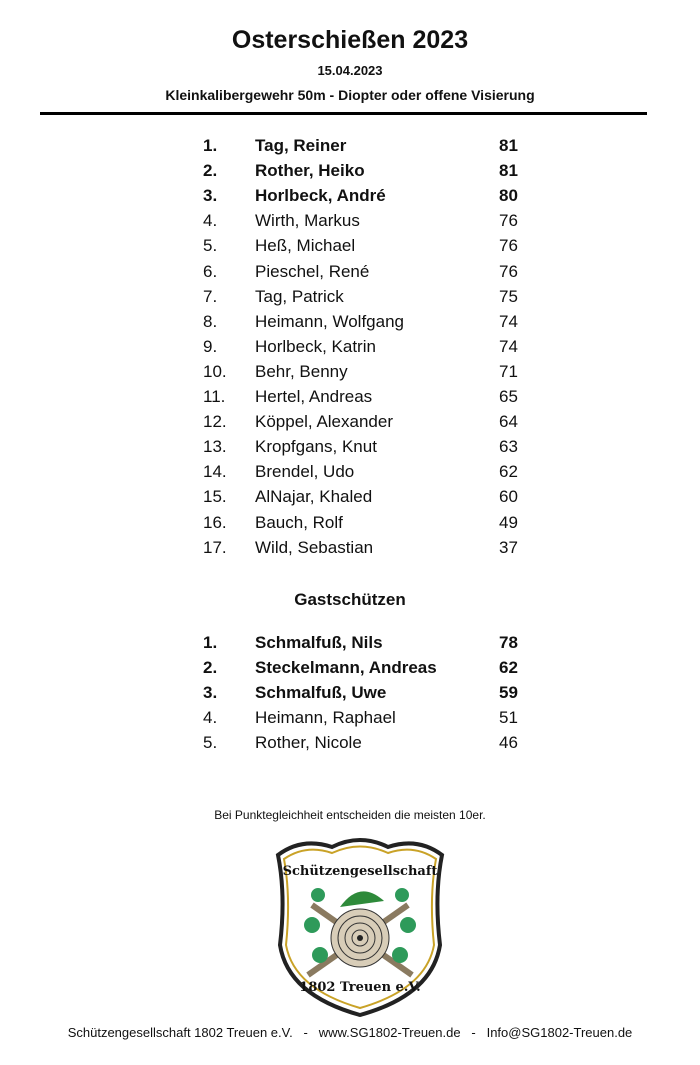 This screenshot has height=1065, width=700. What do you see at coordinates (360, 871) in the screenshot?
I see `logo-top-text: Schützengesellschaft` at bounding box center [360, 871].